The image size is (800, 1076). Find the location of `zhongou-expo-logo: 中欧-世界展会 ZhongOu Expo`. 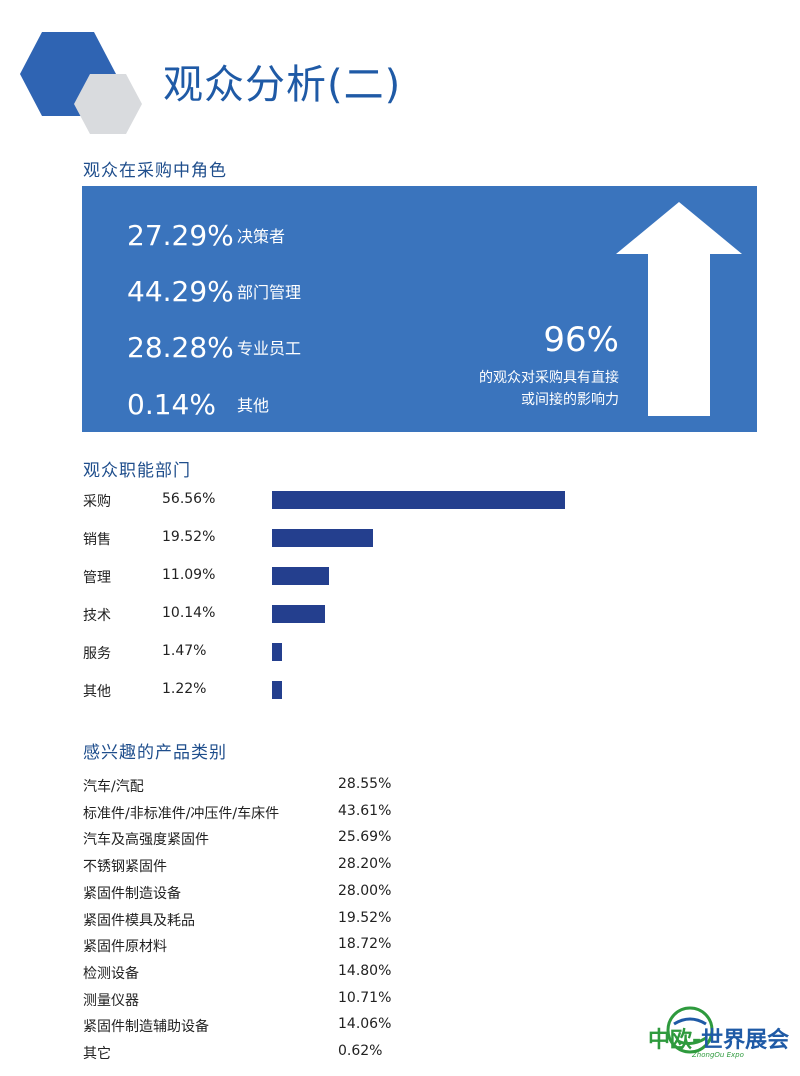

zhongou-expo-logo: 中欧-世界展会 ZhongOu Expo is located at coordinates (720, 1036).